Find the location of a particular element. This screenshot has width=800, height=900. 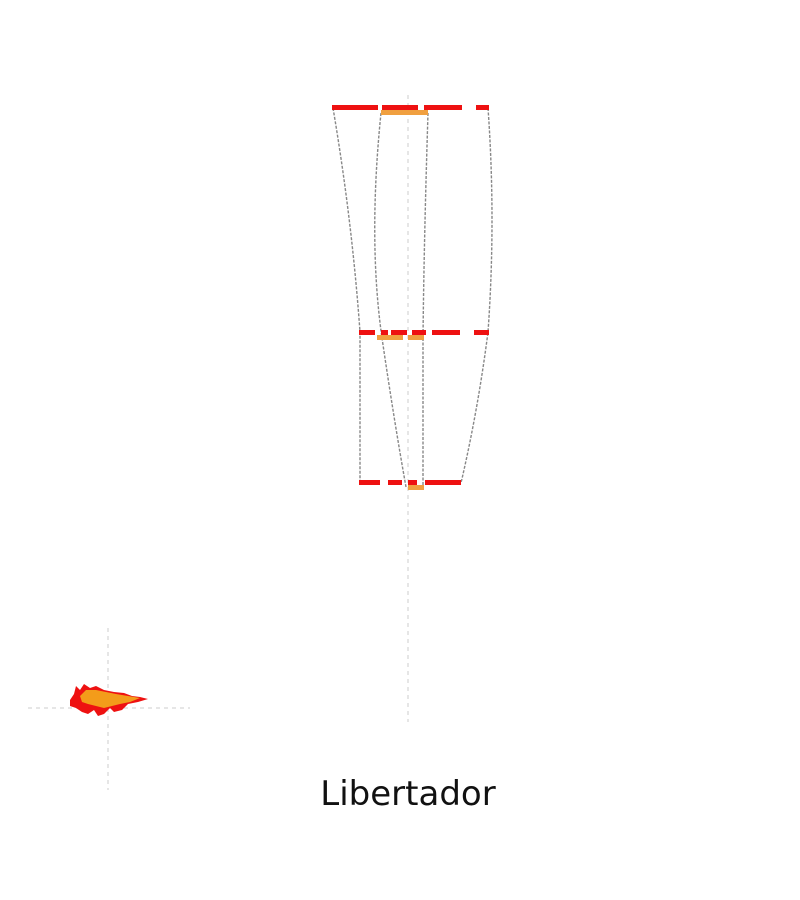

connector-inner-left is located at coordinates (390, 300).